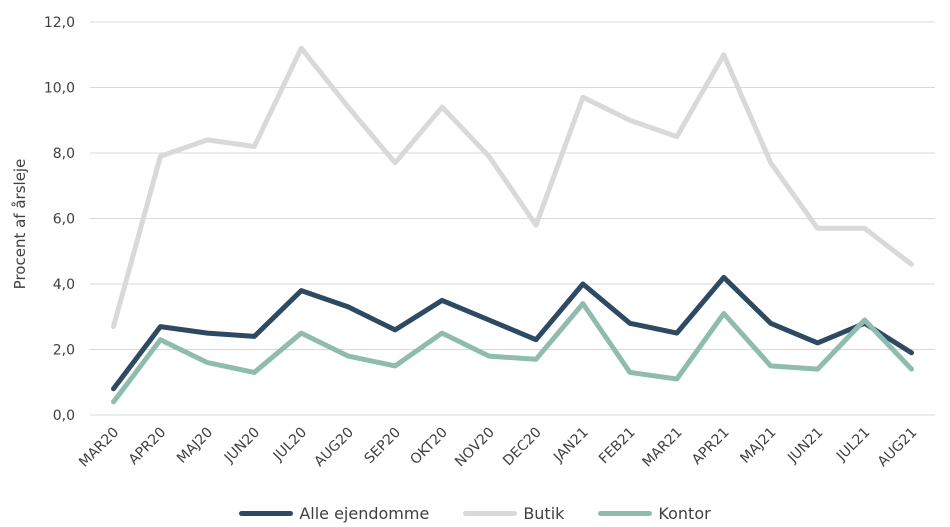 The height and width of the screenshot is (527, 950). What do you see at coordinates (364, 513) in the screenshot?
I see `legend-label-alle-ejendomme: Alle ejendomme` at bounding box center [364, 513].